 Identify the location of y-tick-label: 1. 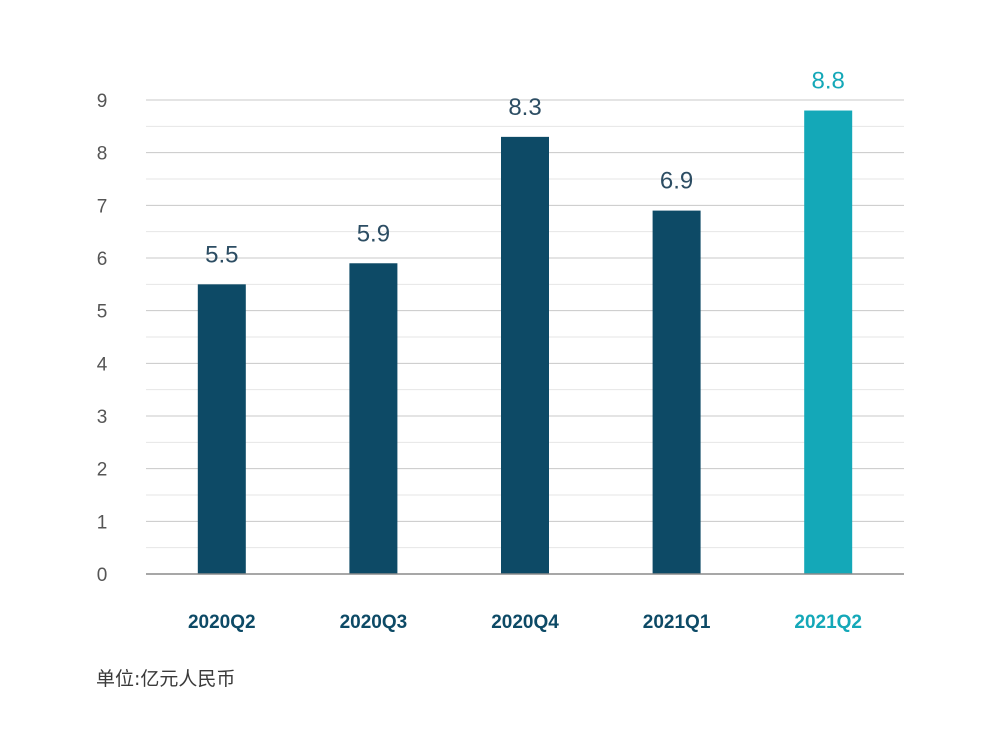
(102, 522).